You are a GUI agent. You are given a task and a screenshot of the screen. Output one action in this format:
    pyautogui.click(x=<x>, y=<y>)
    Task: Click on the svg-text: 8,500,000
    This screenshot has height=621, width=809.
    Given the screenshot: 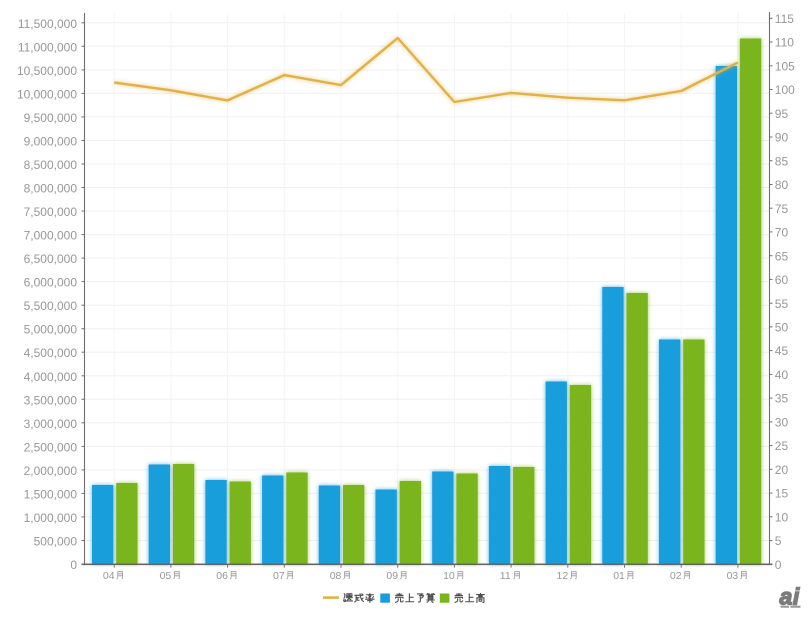 What is the action you would take?
    pyautogui.click(x=51, y=165)
    